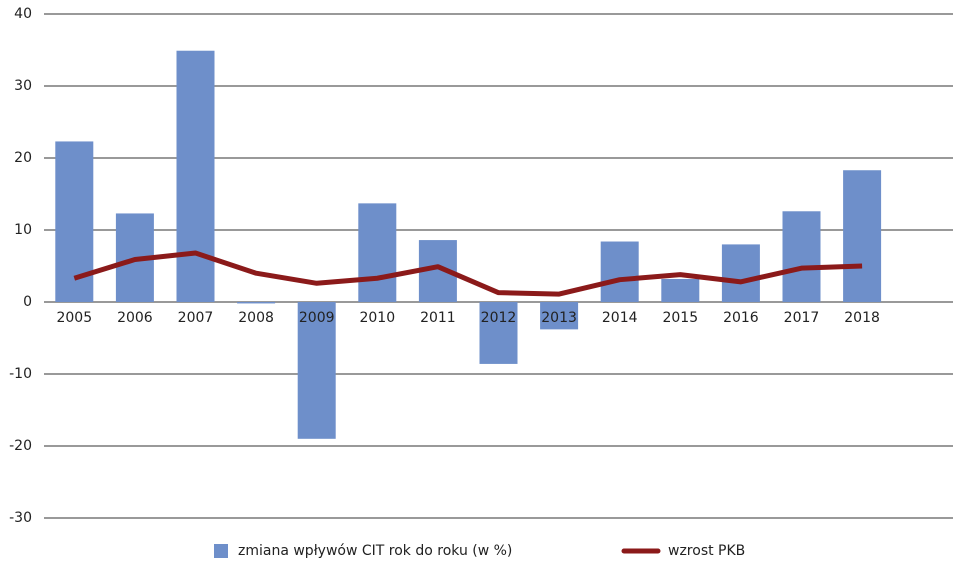 This screenshot has height=565, width=953. Describe the element at coordinates (20, 374) in the screenshot. I see `y-tick-label: -10` at that location.